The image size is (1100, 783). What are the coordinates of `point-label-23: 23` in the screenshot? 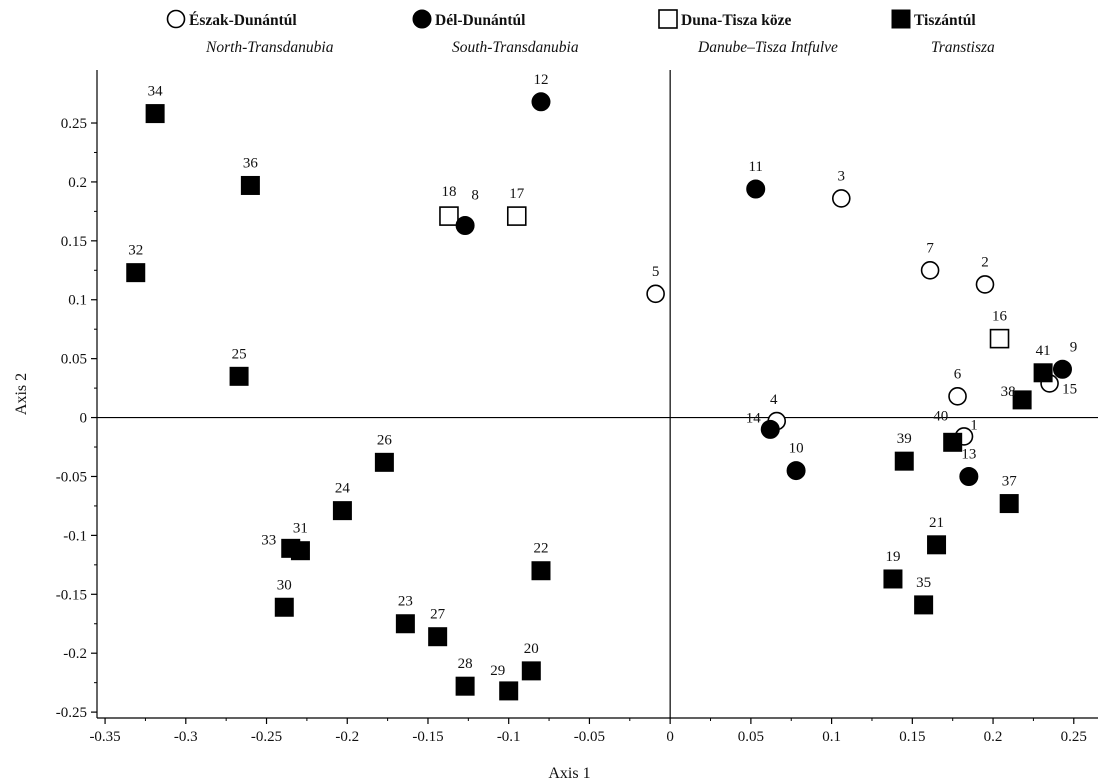 It's located at (405, 602).